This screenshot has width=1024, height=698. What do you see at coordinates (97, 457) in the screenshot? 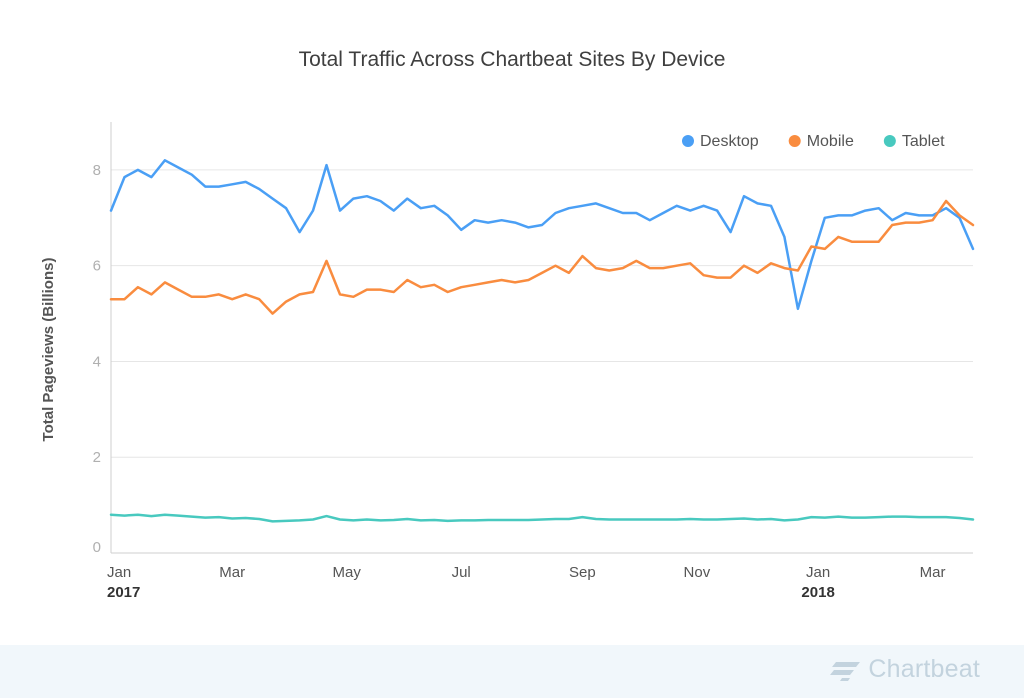
I see `y-tick-label: 2` at bounding box center [97, 457].